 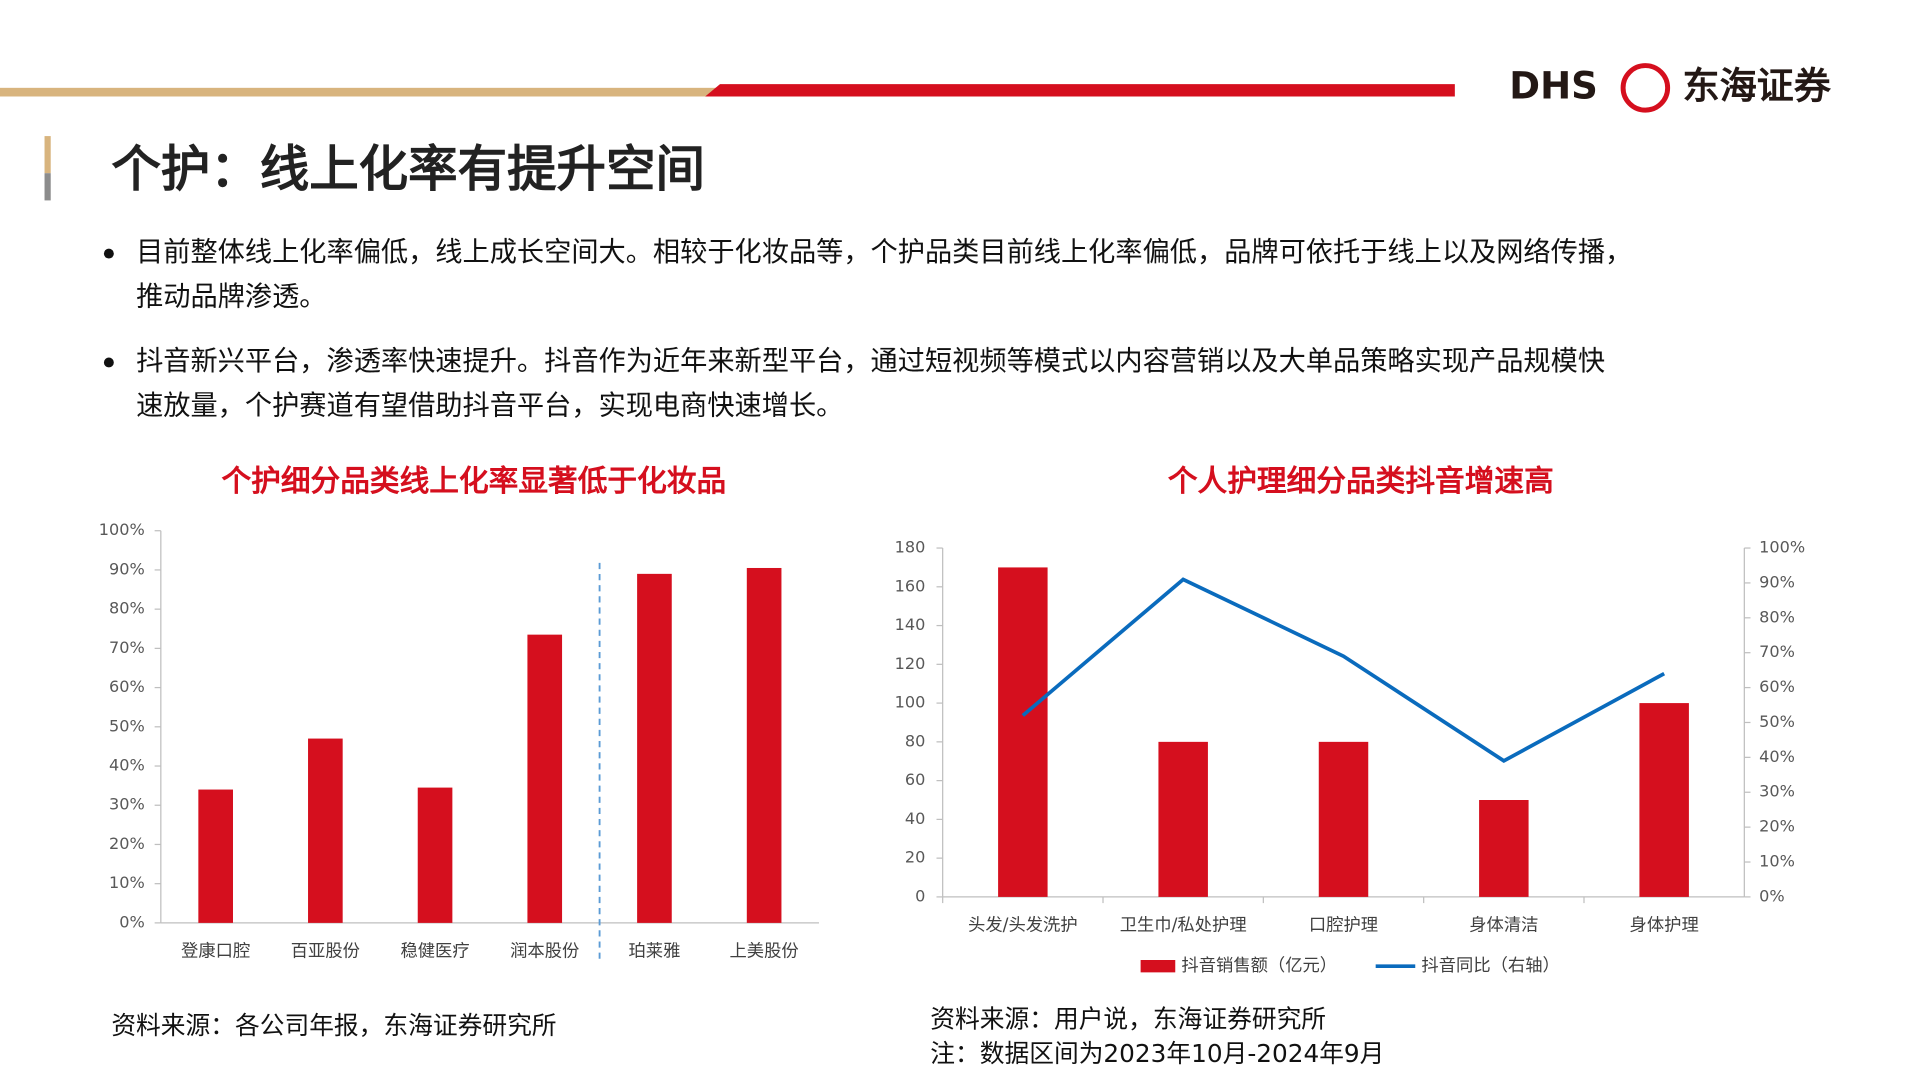 I want to click on y-tick-label: 140, so click(x=910, y=624).